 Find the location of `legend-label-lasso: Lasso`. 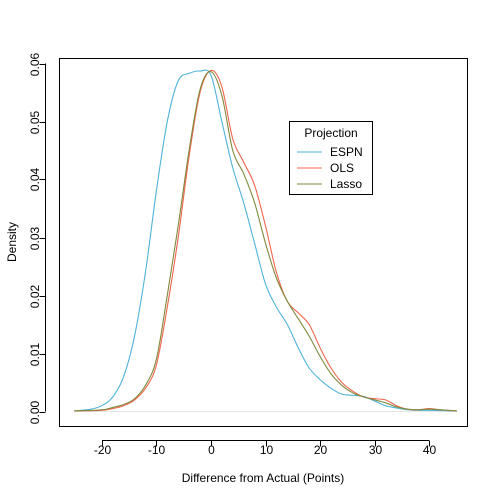

legend-label-lasso: Lasso is located at coordinates (346, 184).